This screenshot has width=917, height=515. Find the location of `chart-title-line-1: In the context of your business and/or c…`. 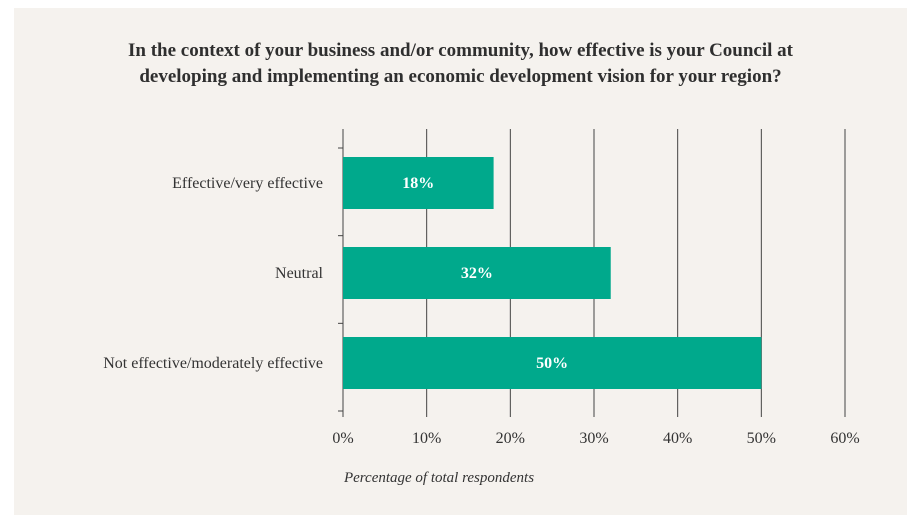

chart-title-line-1: In the context of your business and/or c… is located at coordinates (460, 50).